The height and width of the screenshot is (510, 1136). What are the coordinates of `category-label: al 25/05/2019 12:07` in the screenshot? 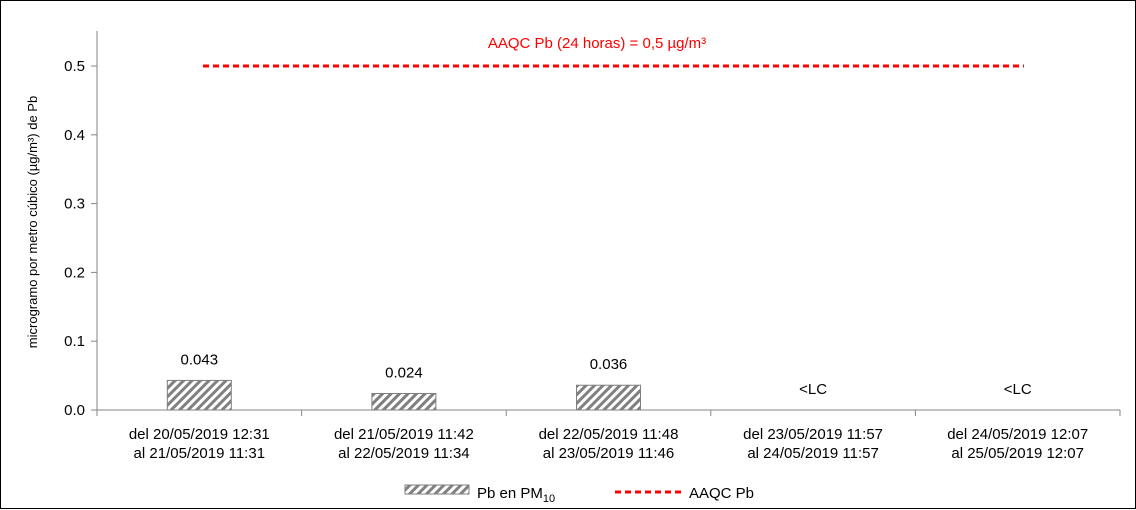 It's located at (1017, 453).